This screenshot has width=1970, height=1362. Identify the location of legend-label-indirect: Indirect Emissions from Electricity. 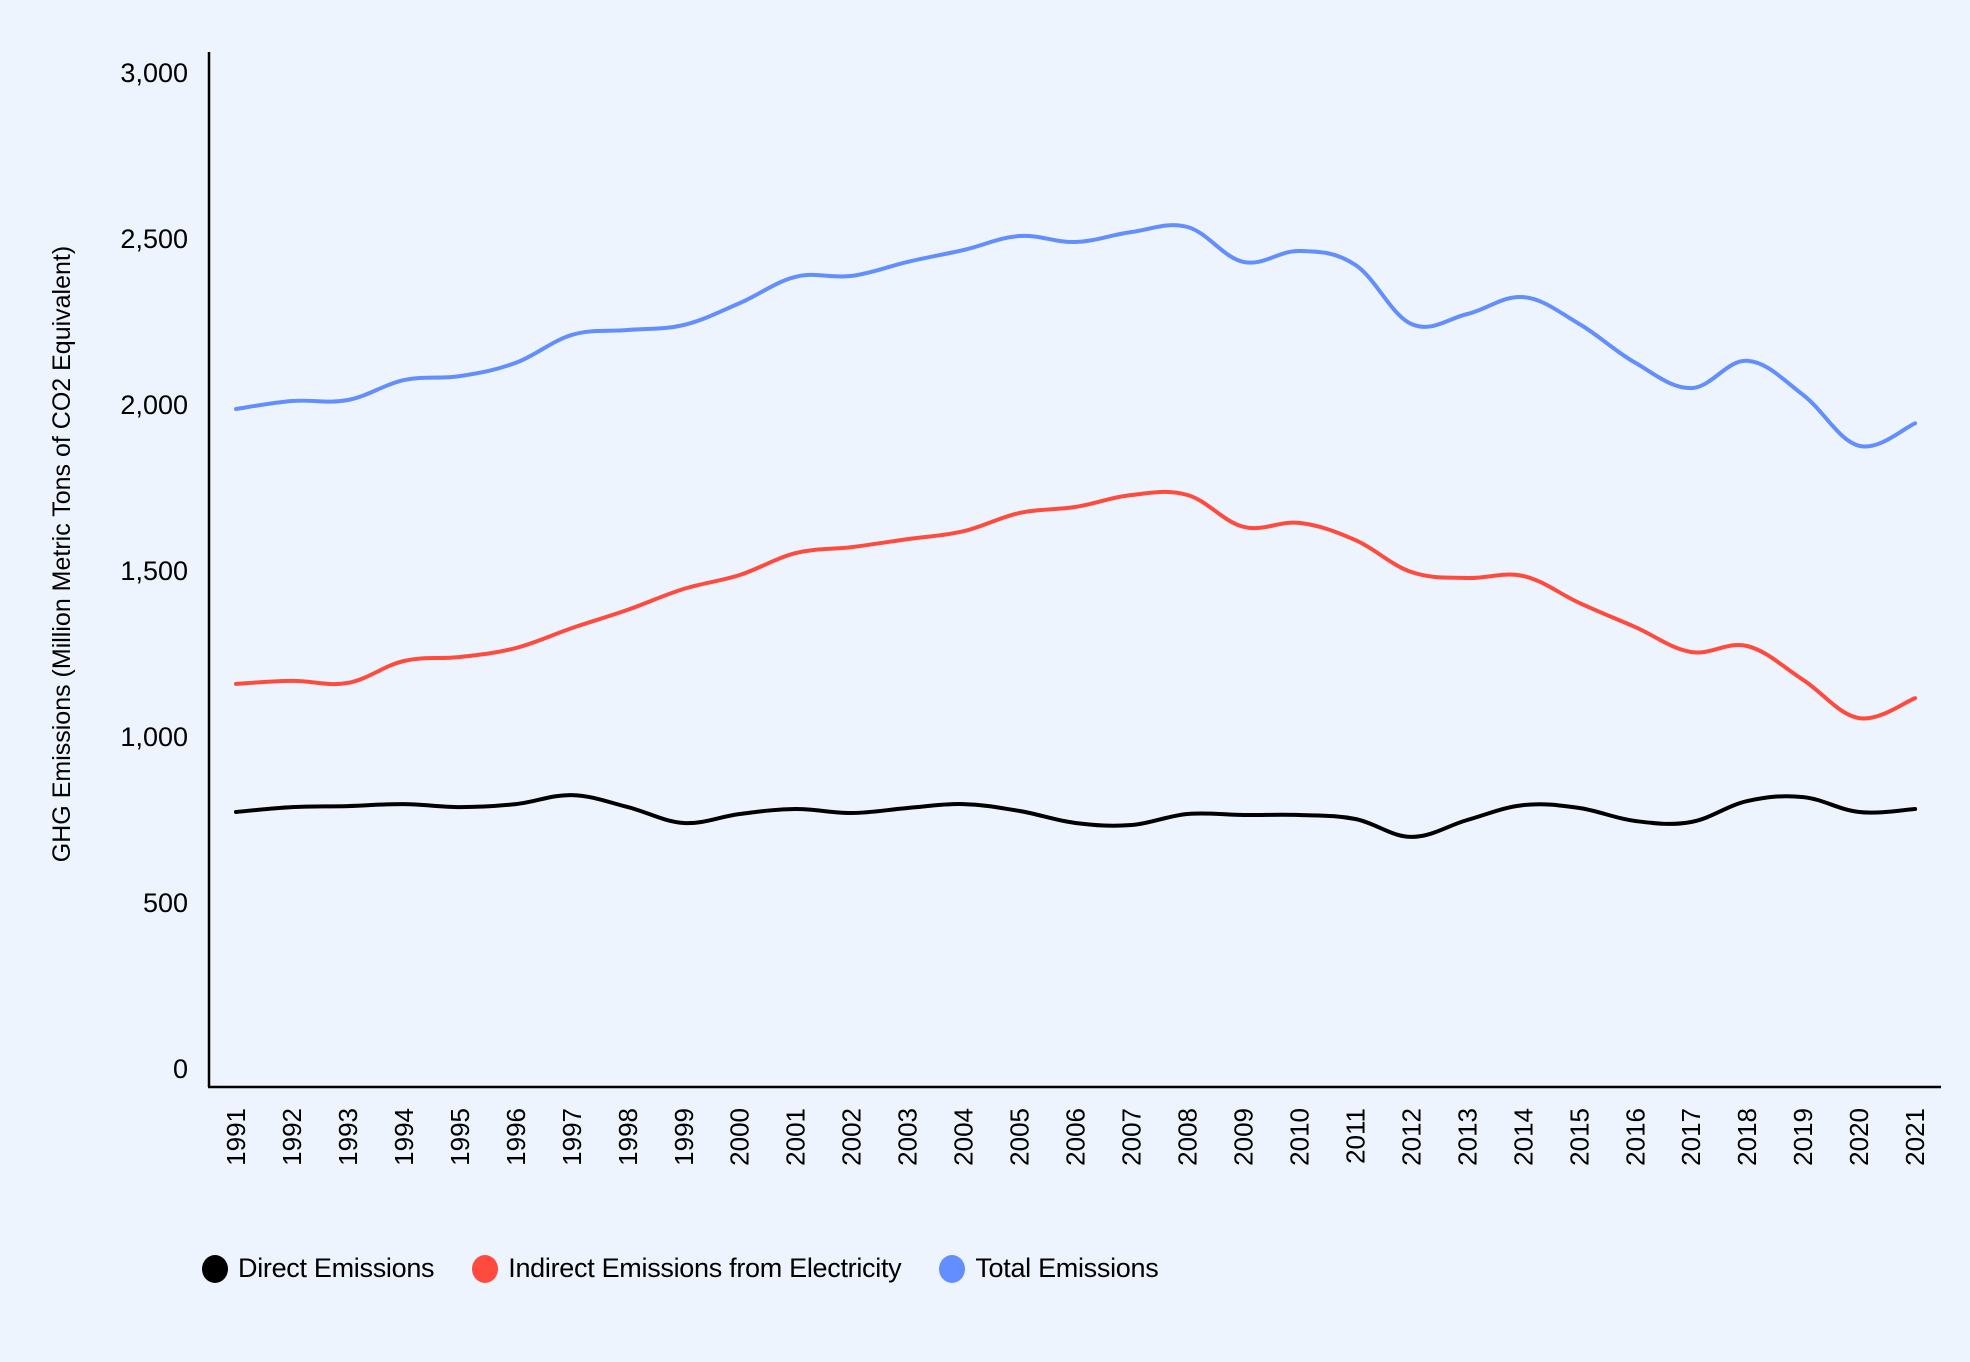
(705, 1268).